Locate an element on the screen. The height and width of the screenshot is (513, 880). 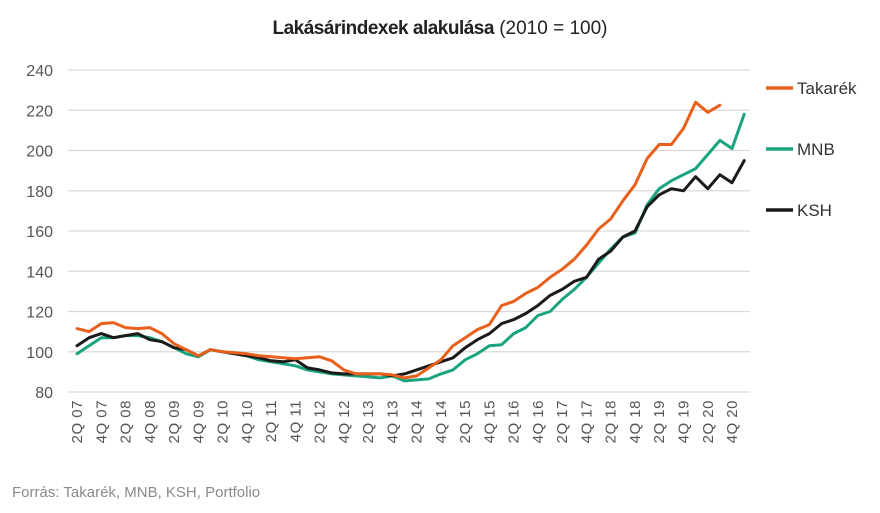
x-tick-label: 2Q 14 is located at coordinates (417, 421).